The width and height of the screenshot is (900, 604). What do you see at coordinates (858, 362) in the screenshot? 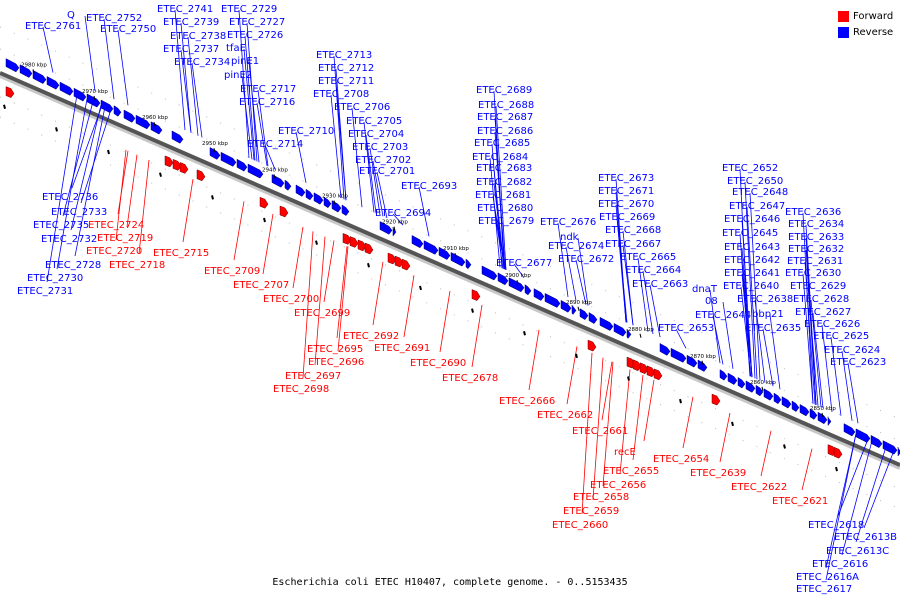
I see `reverse-gene-label: ETEC_2623` at bounding box center [858, 362].